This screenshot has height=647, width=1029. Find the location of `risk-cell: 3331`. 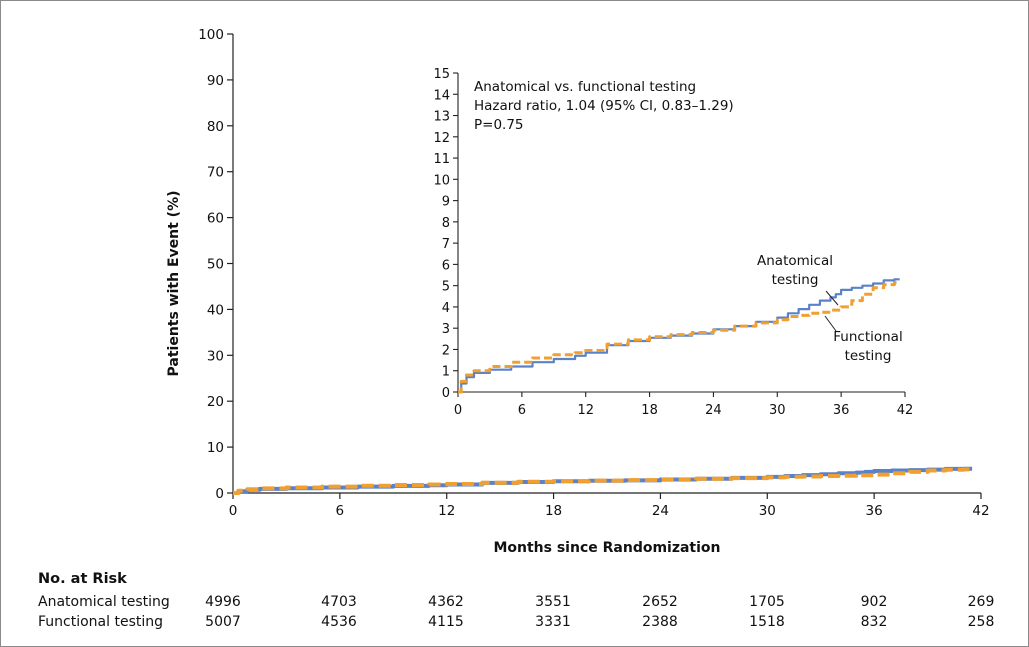

risk-cell: 3331 is located at coordinates (553, 622).